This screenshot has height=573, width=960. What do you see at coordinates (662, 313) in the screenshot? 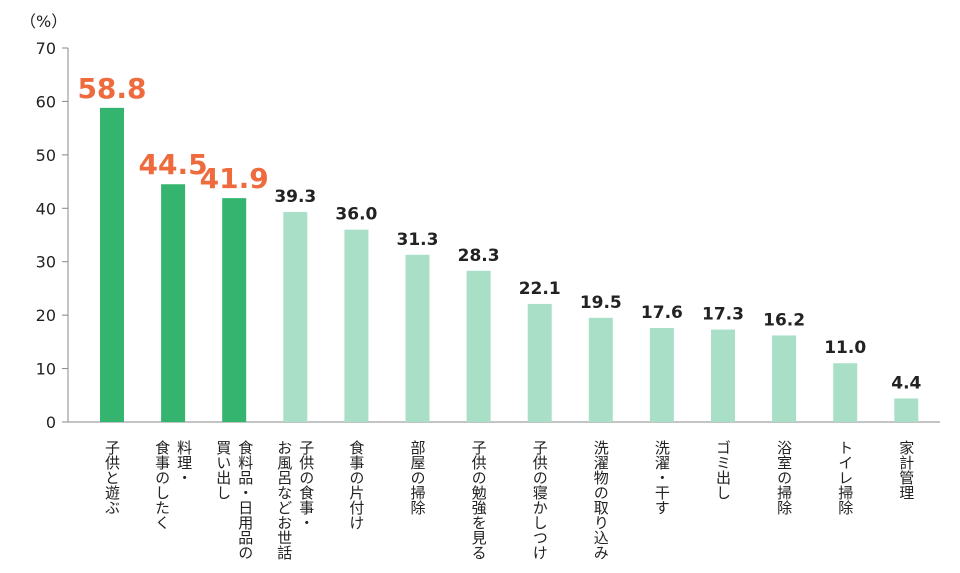
I see `value-label: 17.6` at bounding box center [662, 313].